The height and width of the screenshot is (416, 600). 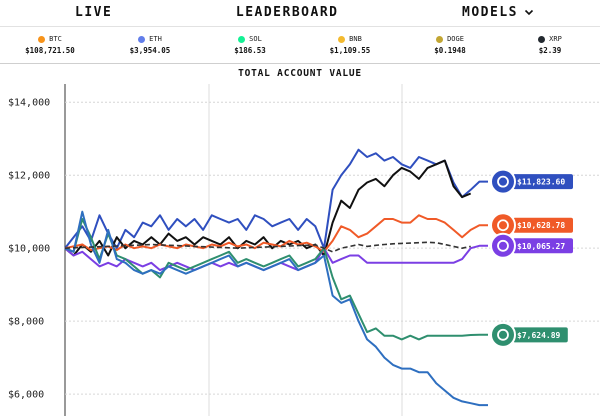 What do you see at coordinates (155, 39) in the screenshot?
I see `ticker-symbol: ETH` at bounding box center [155, 39].